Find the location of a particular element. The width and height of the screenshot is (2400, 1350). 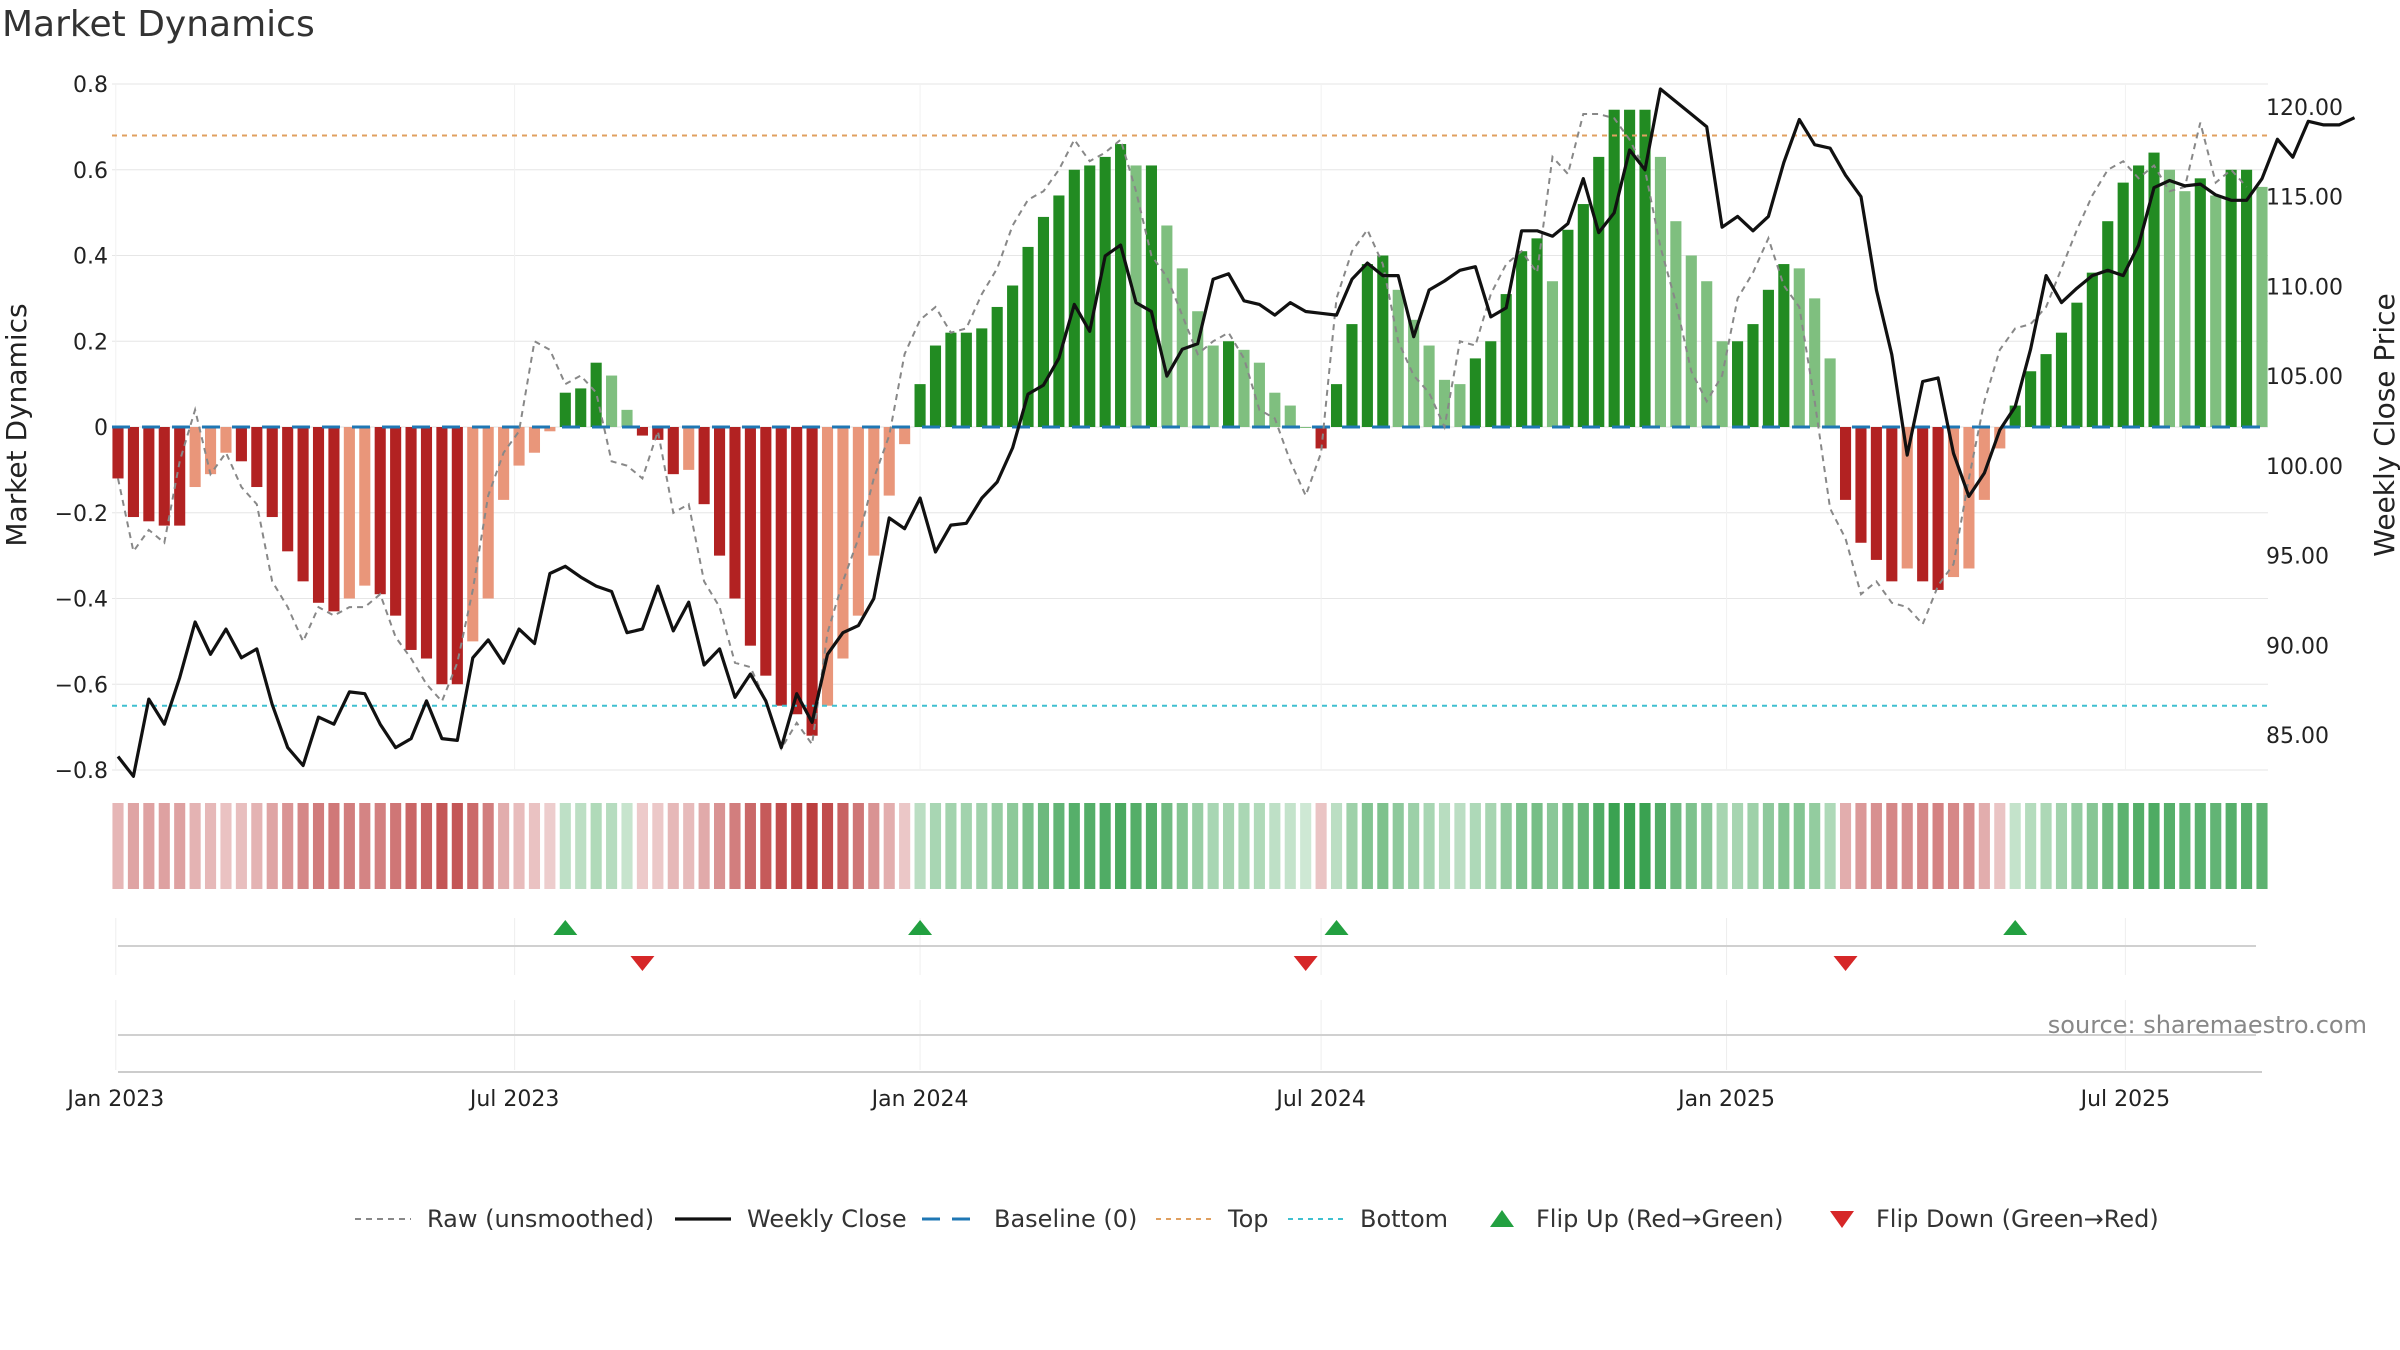

y-right-tick-label: 90.00 is located at coordinates (2297, 646).